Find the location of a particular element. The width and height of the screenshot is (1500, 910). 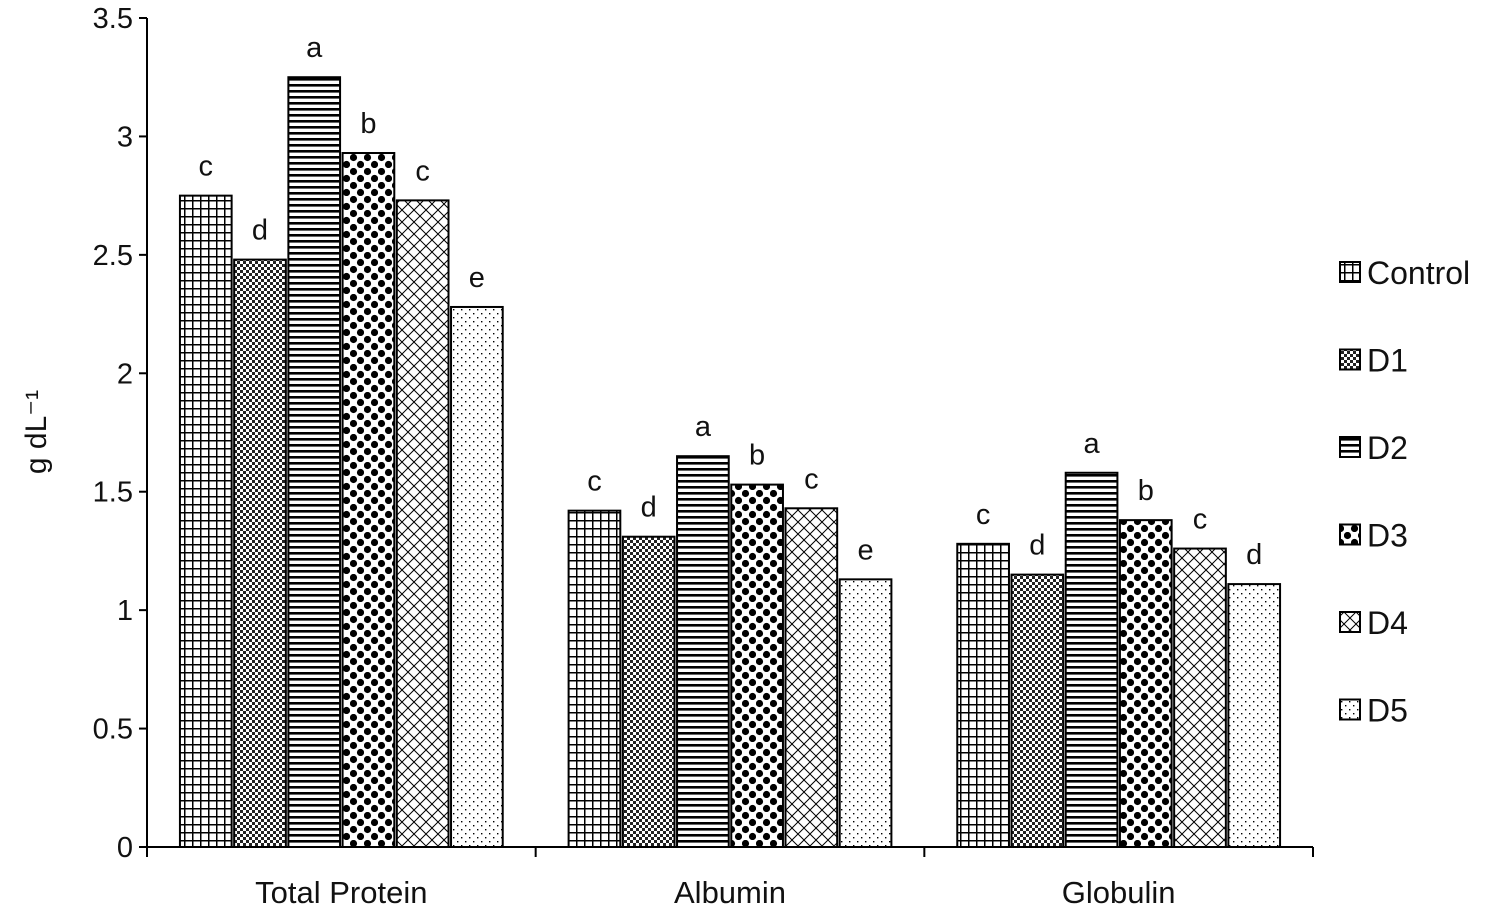

bar-d2-globulin is located at coordinates (1091, 659).